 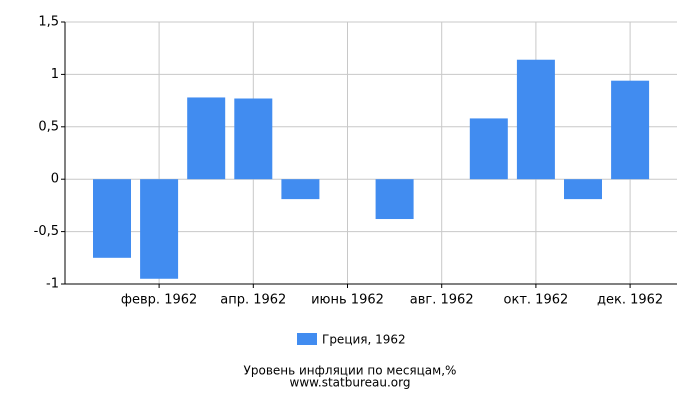 What do you see at coordinates (46, 231) in the screenshot?
I see `y-tick-label: -0,5` at bounding box center [46, 231].